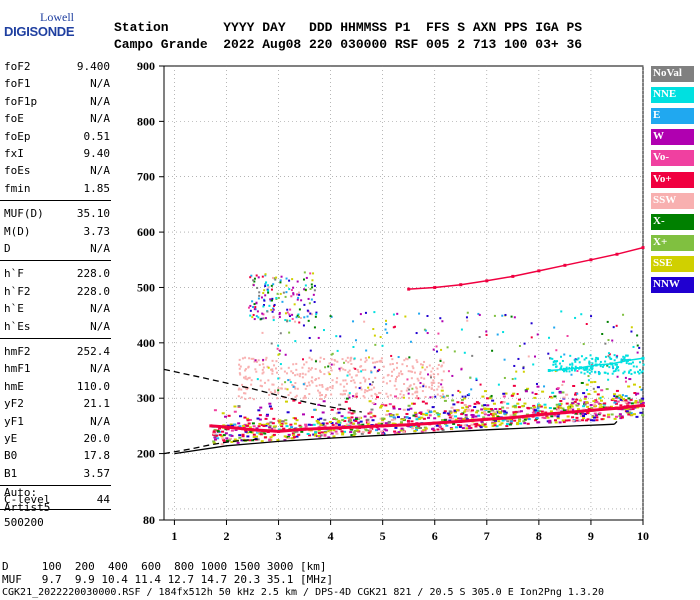 The image size is (700, 600). Describe the element at coordinates (526, 268) in the screenshot. I see `trace-line` at that location.